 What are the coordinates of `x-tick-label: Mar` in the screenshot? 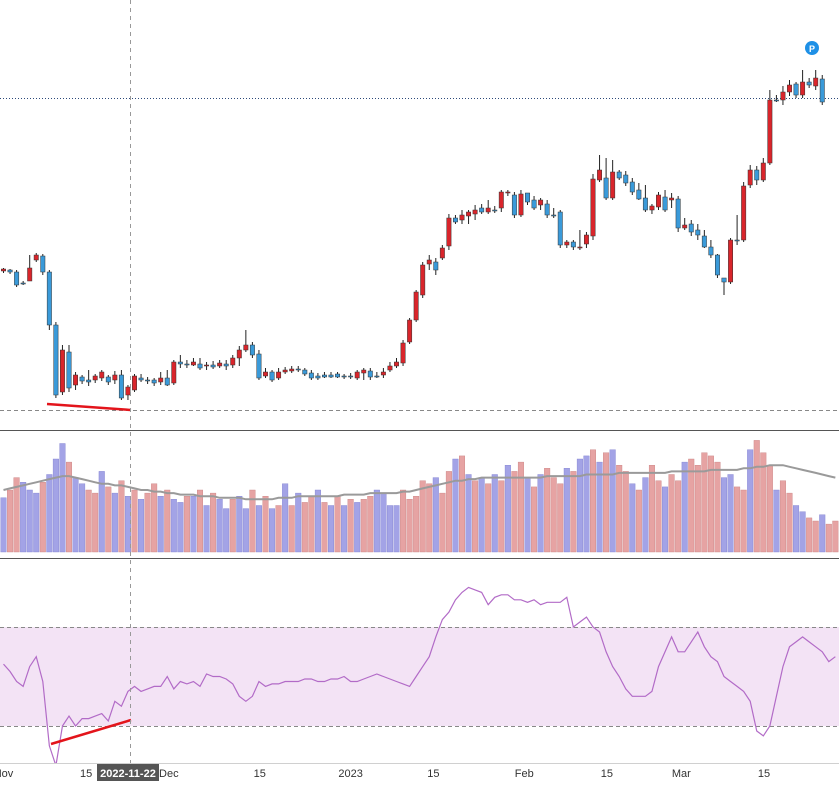 It's located at (681, 774).